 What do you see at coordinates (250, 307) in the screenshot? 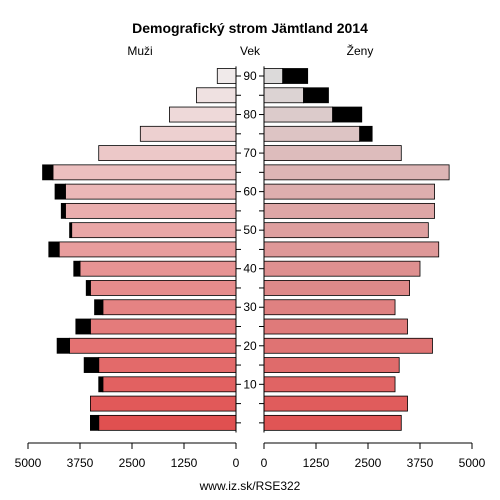
I see `age-tick-label-30: 30` at bounding box center [250, 307].